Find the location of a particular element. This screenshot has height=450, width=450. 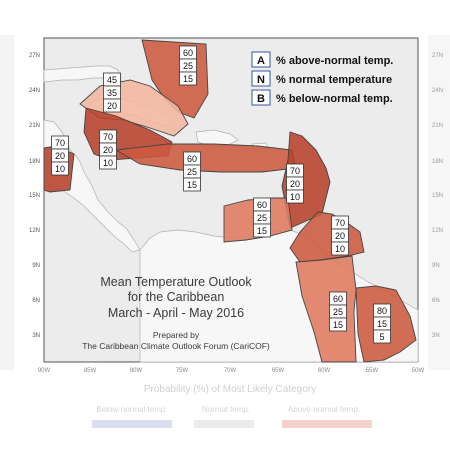

title-line-2: for the Caribbean is located at coordinates (176, 297).